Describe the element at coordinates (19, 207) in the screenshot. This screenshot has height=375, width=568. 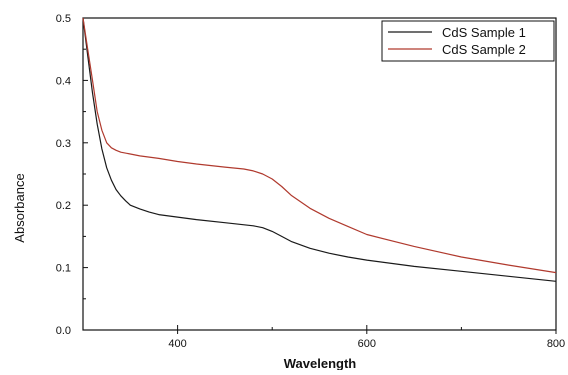
I see `y-axis-label: Absorbance` at that location.